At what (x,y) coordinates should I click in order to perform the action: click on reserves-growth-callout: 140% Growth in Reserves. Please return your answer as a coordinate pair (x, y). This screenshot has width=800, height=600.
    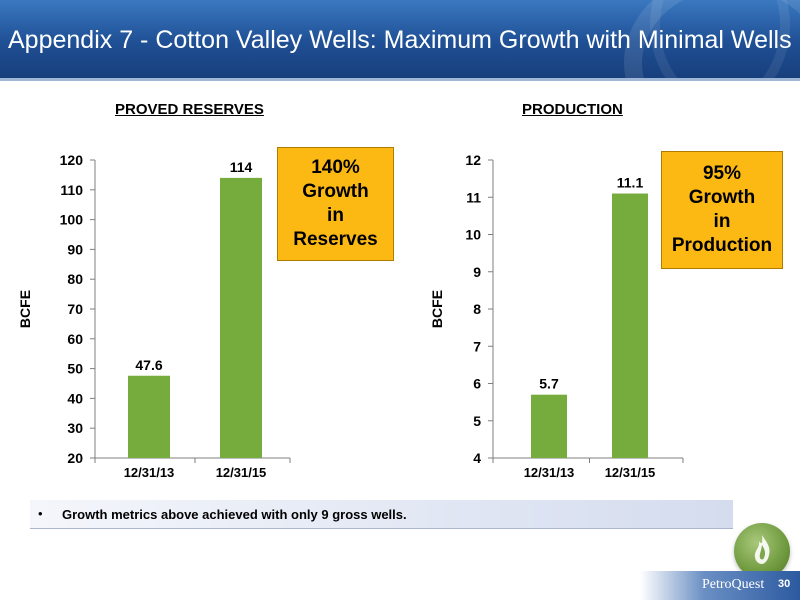
    Looking at the image, I should click on (335, 204).